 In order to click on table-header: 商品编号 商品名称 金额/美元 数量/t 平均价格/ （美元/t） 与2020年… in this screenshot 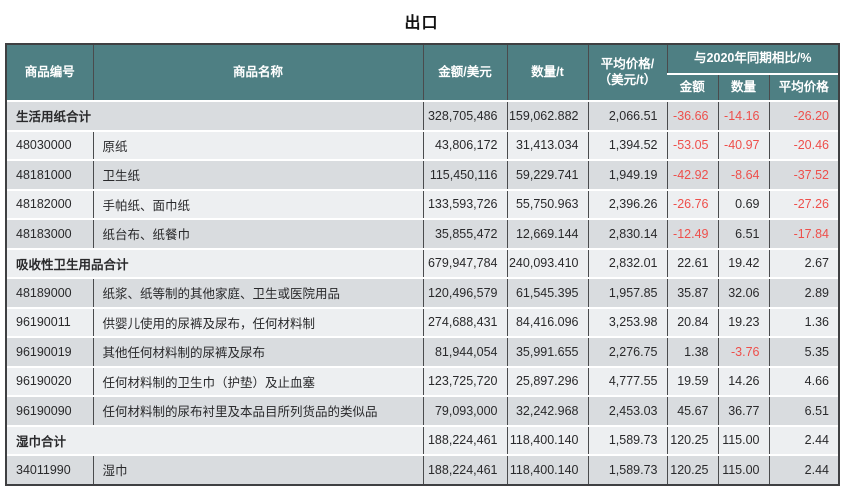, I will do `click(423, 73)`.